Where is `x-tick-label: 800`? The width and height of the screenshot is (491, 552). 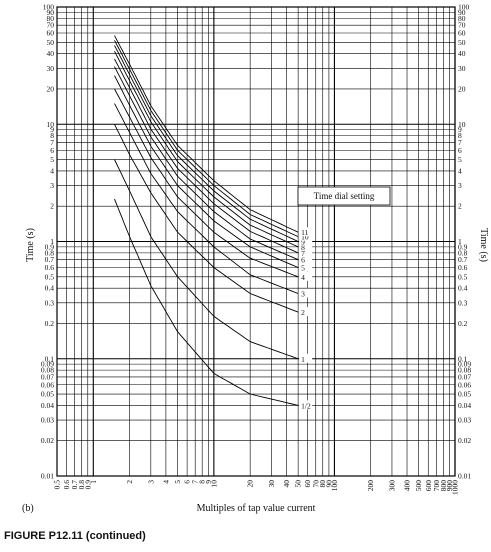 x-tick-label: 800 is located at coordinates (443, 486).